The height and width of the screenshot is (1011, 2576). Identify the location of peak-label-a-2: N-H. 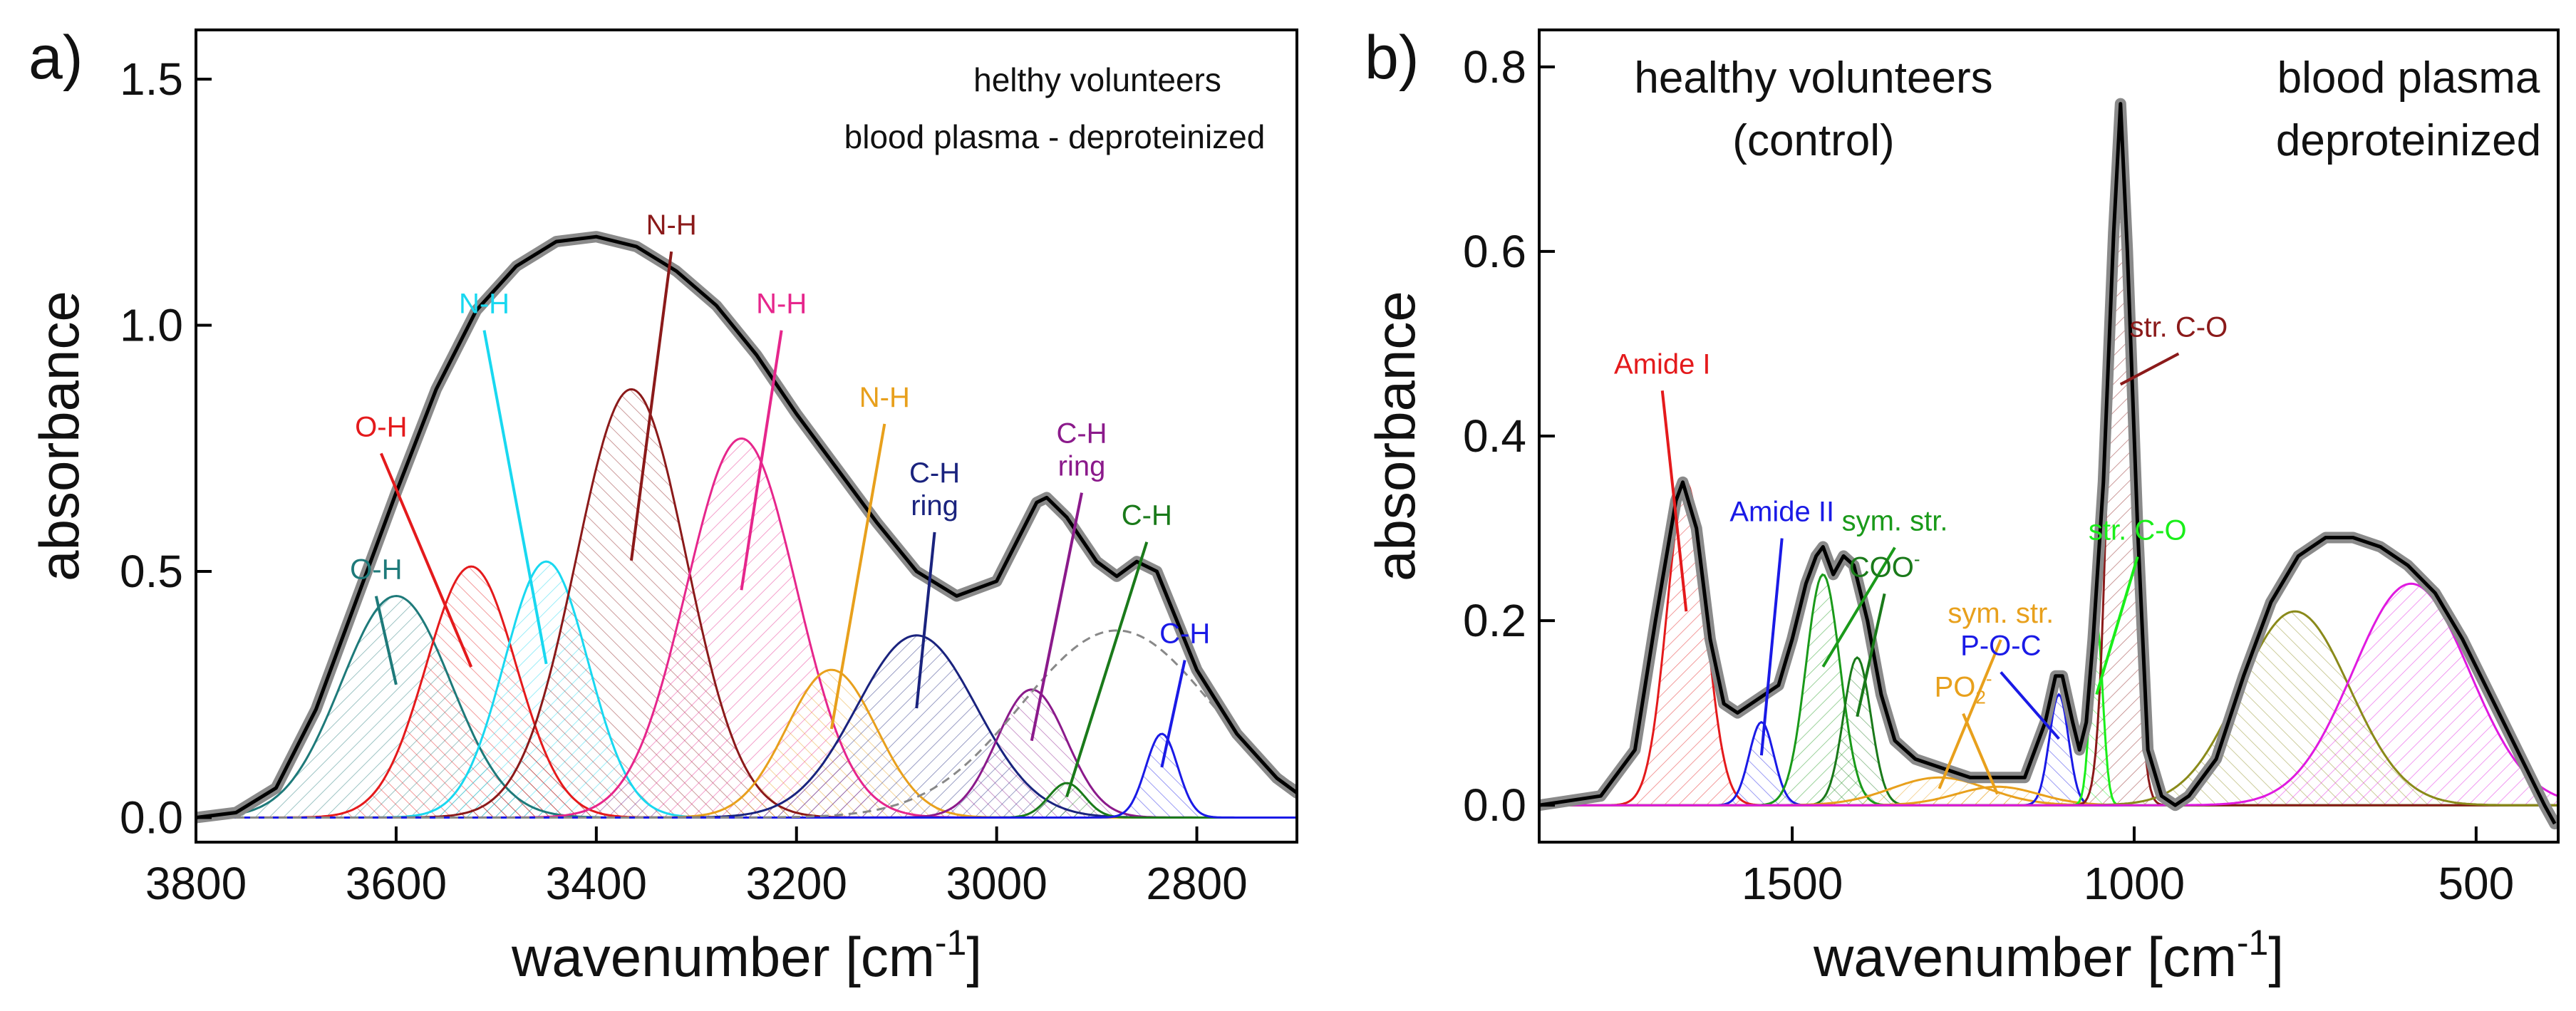
(484, 304).